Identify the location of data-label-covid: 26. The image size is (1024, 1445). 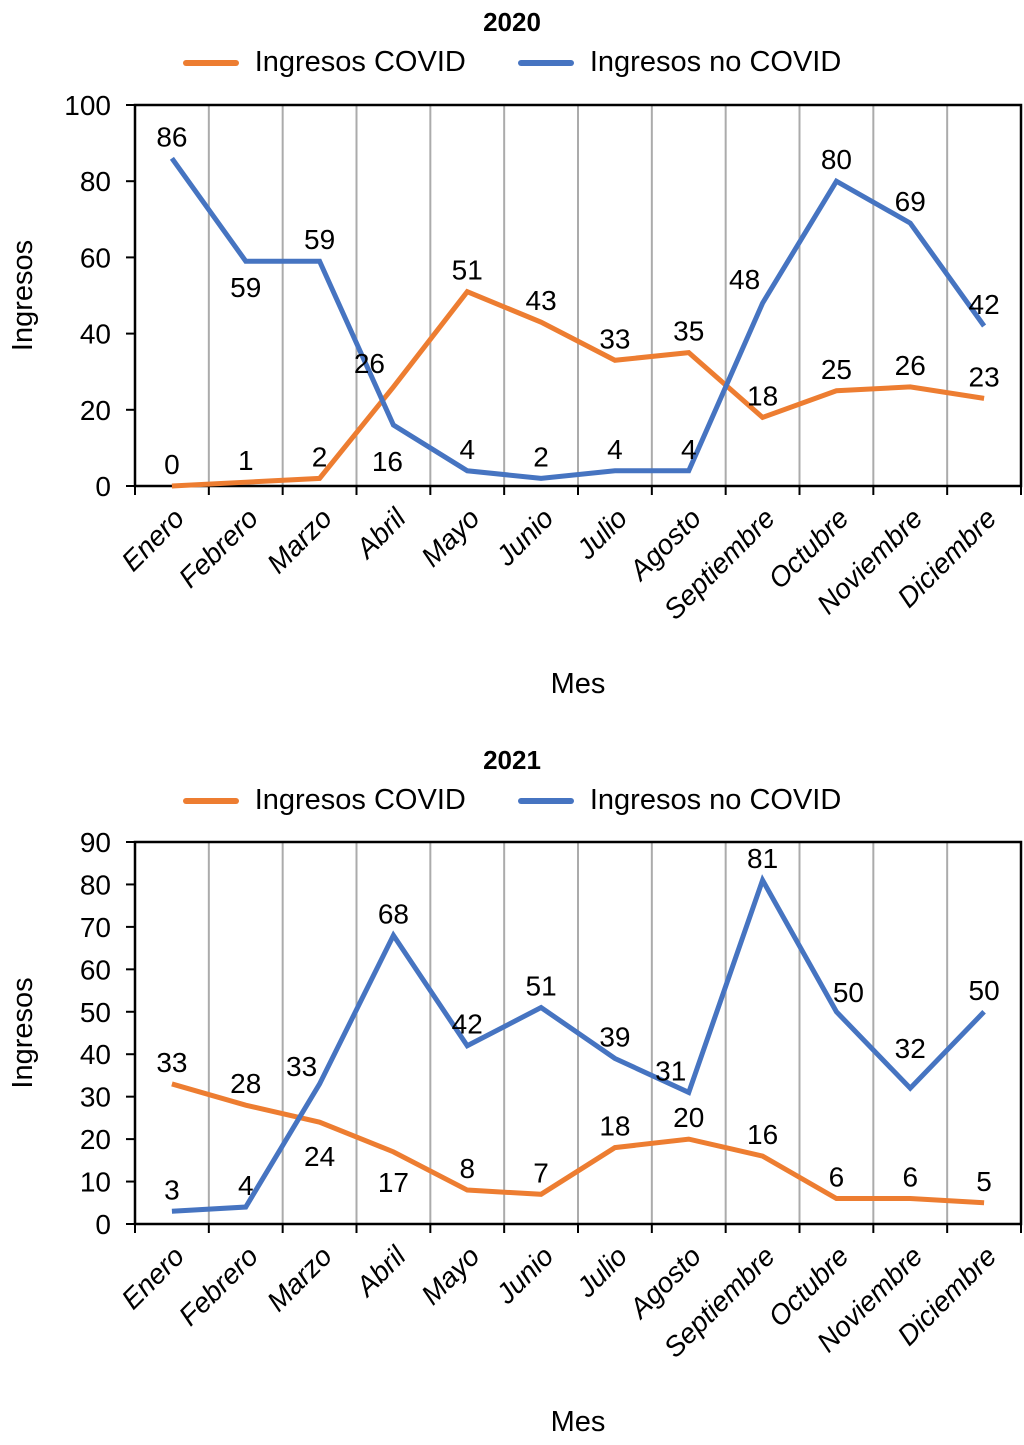
(369, 363).